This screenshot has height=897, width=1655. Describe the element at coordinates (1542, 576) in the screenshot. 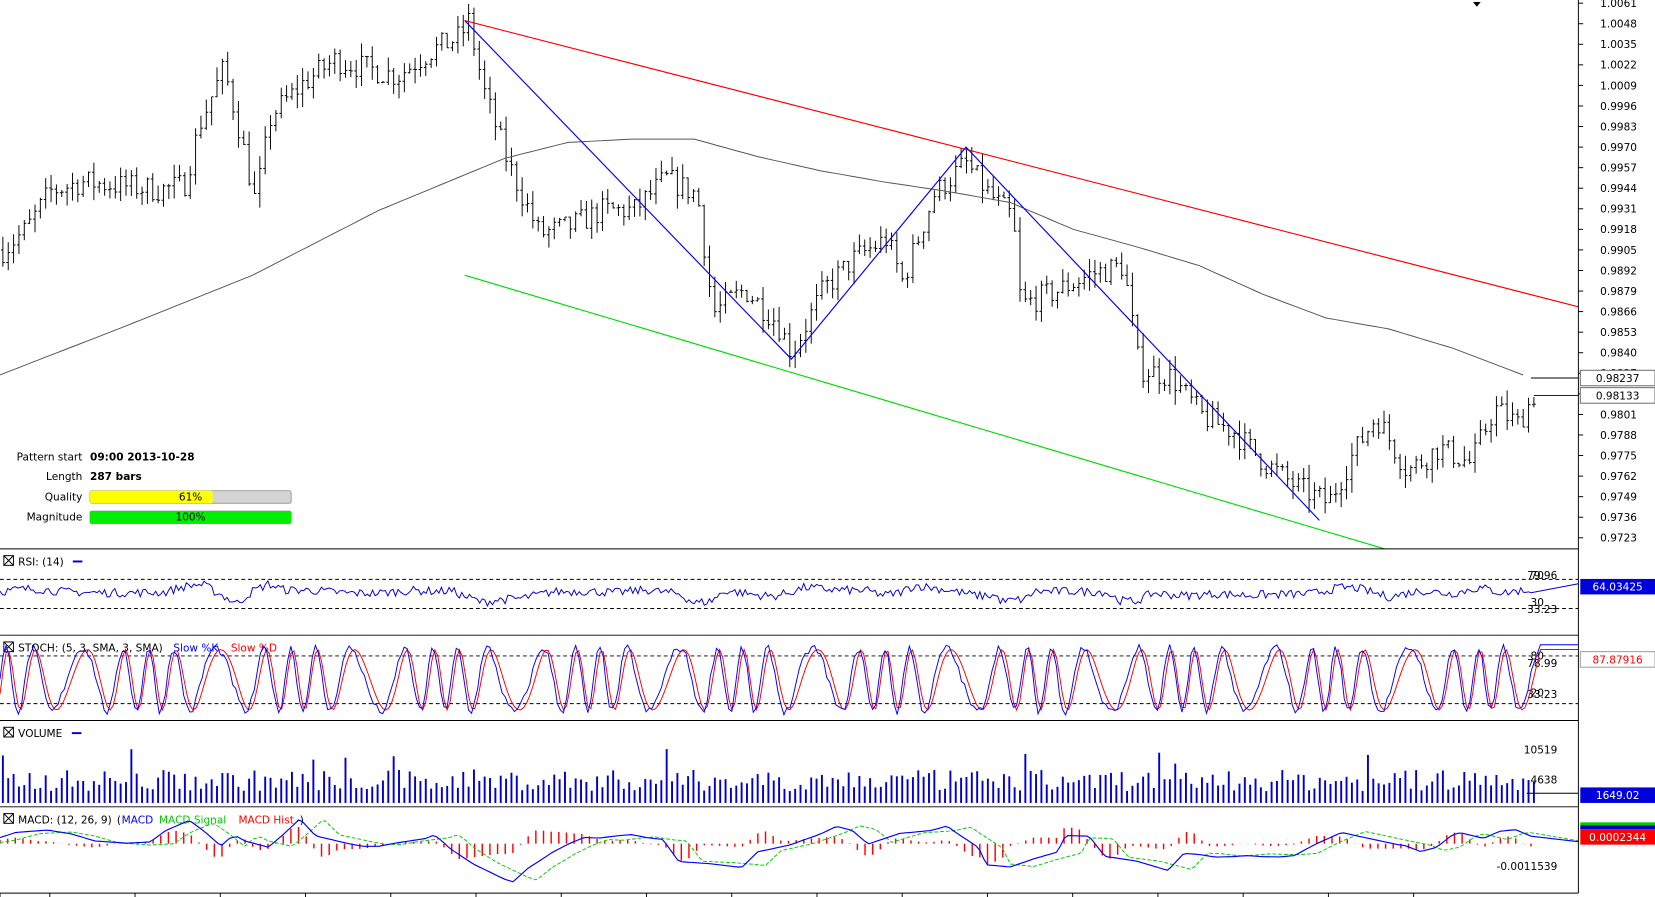

I see `rsi-axis-top: 79.96` at that location.